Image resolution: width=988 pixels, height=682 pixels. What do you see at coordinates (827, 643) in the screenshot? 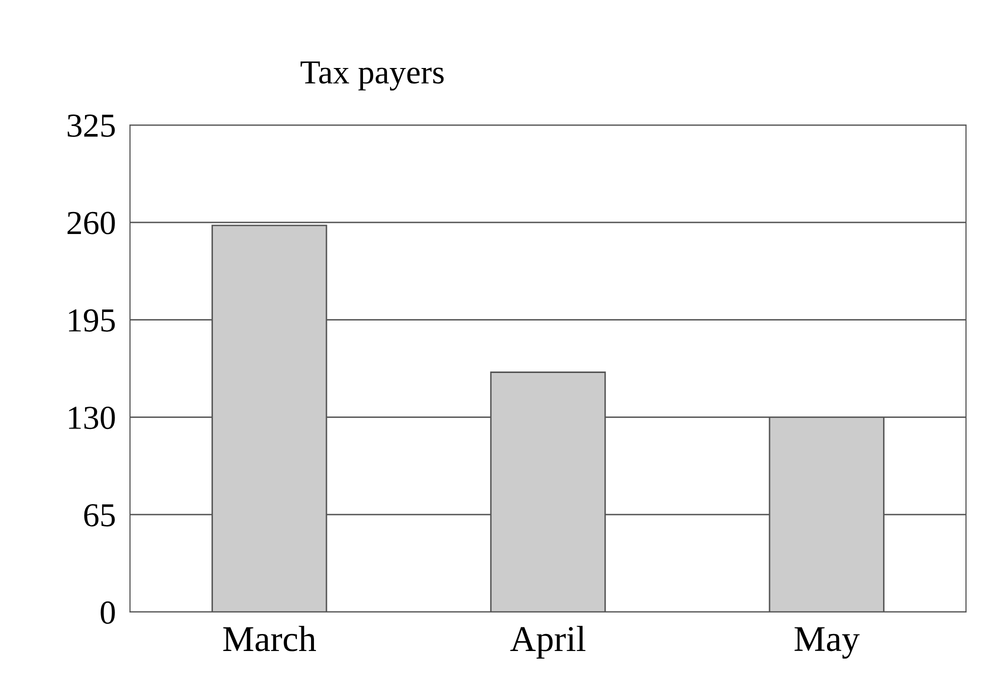
I see `x-tick-label: May` at bounding box center [827, 643].